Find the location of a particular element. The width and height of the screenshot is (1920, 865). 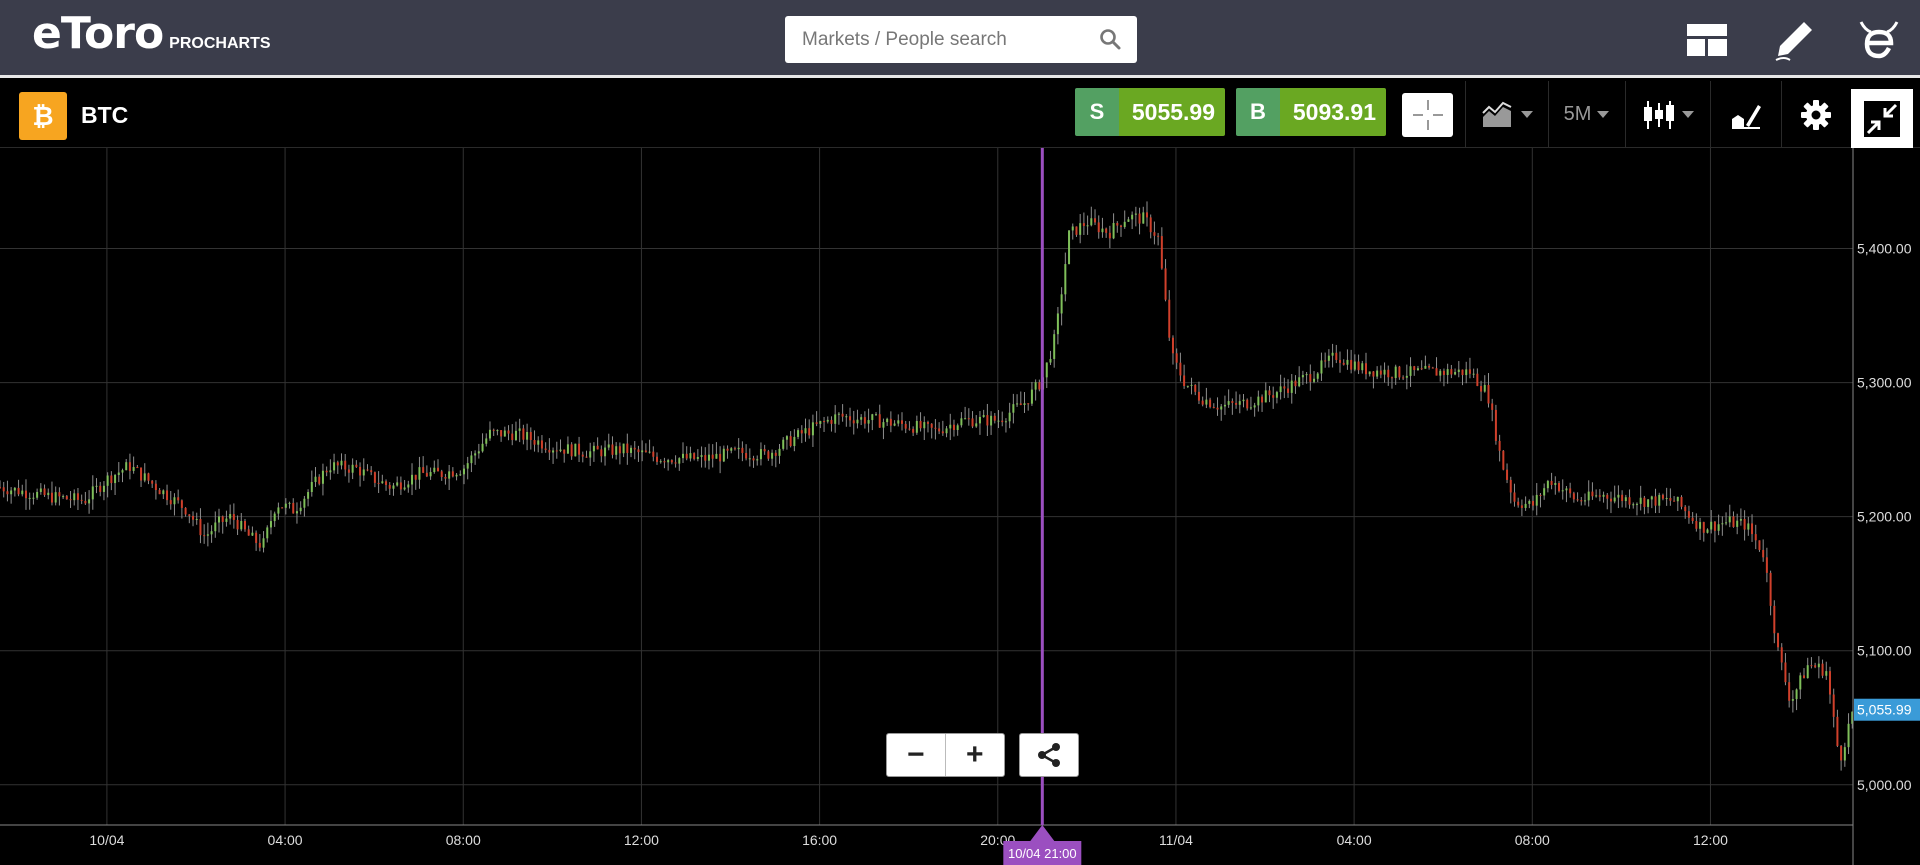

zoom-out-button: − is located at coordinates (916, 755).